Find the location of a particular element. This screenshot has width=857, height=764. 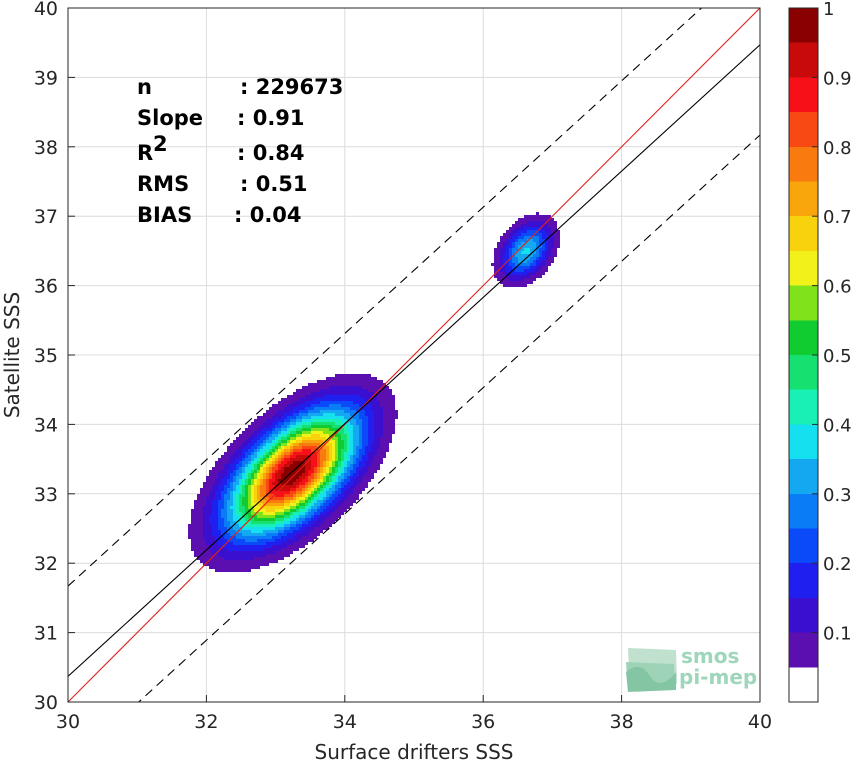

y-tick-label: 38 is located at coordinates (46, 148).